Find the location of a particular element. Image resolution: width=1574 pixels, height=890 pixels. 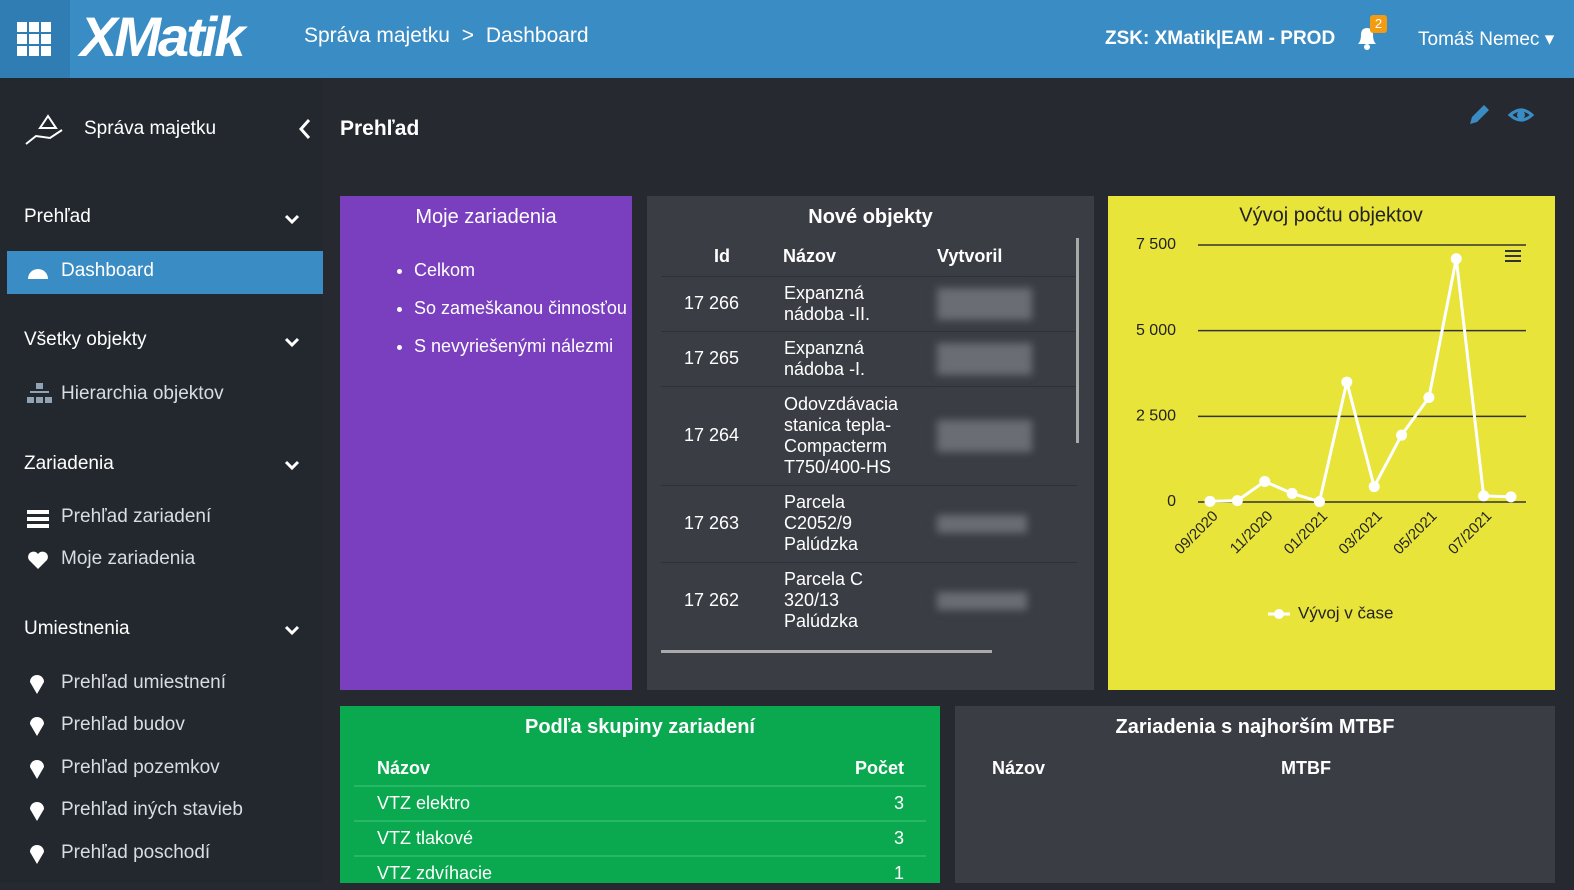

header-row: Názov Počet is located at coordinates (640, 769).